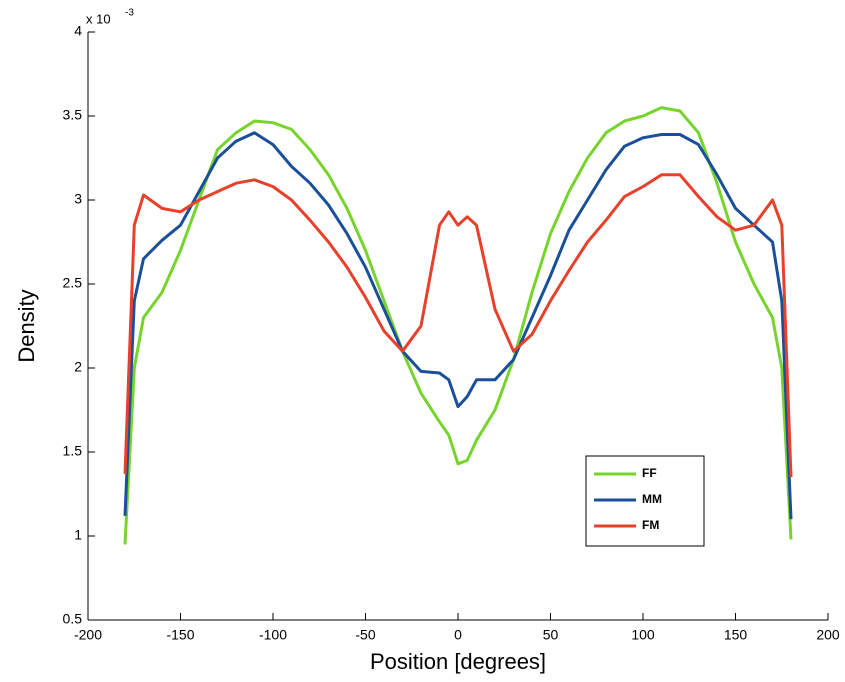  I want to click on y-tick-label: 1.5, so click(73, 451).